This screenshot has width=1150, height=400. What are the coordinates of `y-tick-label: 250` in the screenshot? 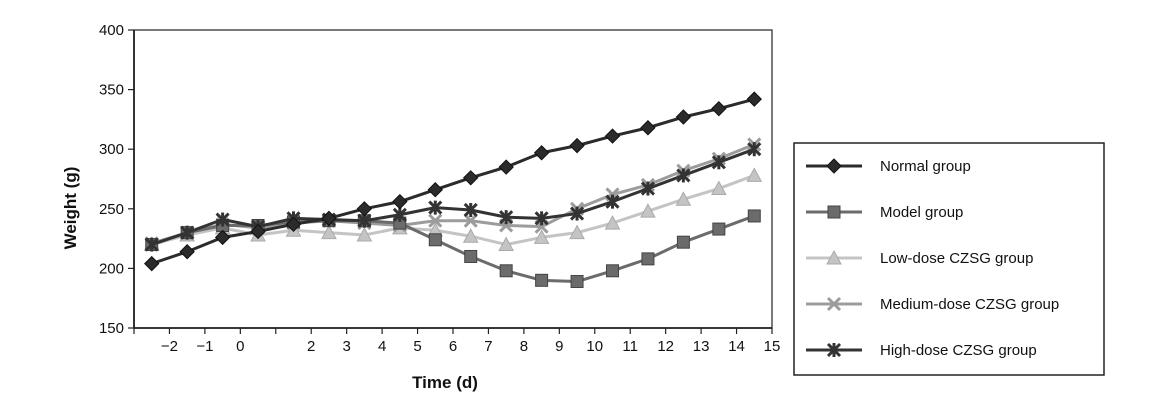 It's located at (111, 209).